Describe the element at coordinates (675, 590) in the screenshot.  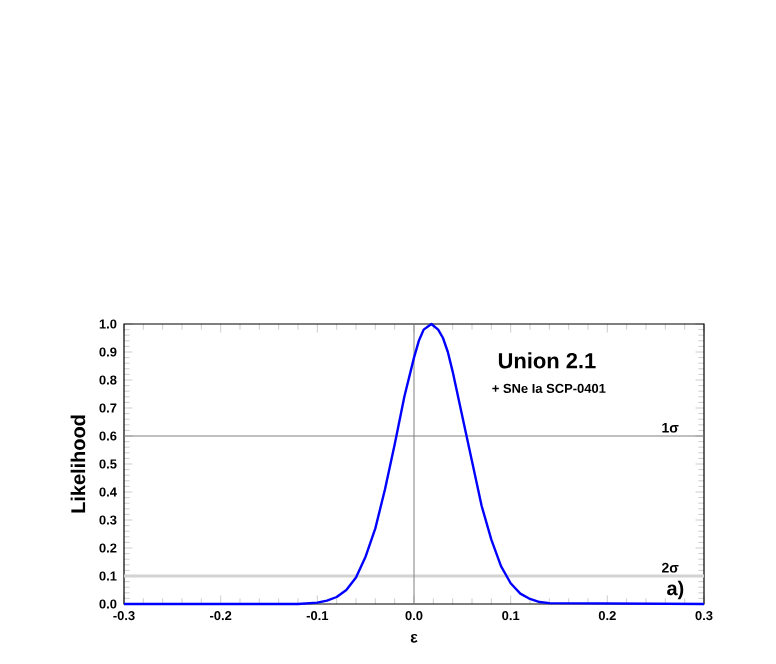
I see `annotation: a)` at that location.